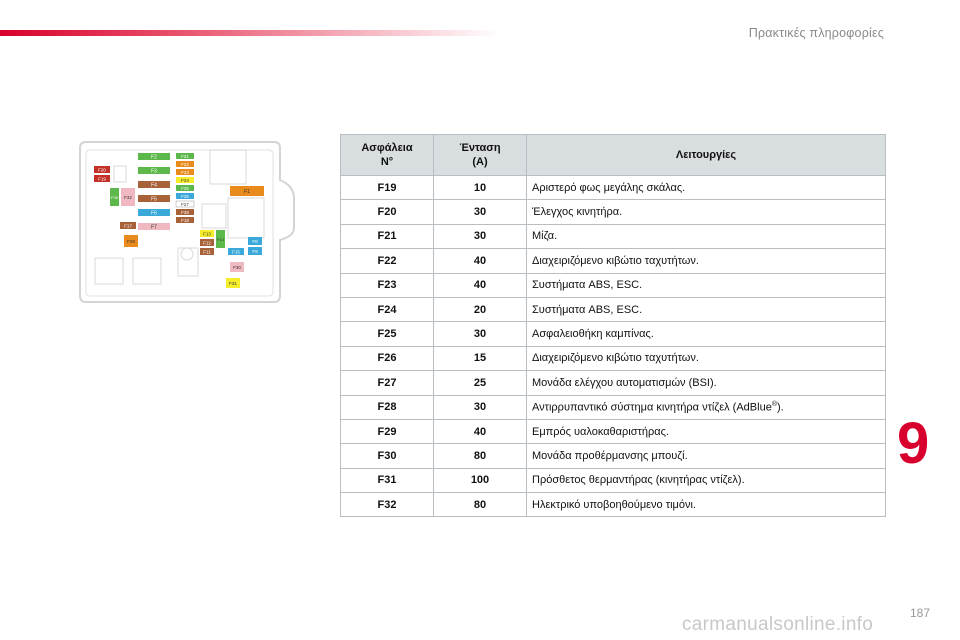  I want to click on fuse-number: F21, so click(387, 236).